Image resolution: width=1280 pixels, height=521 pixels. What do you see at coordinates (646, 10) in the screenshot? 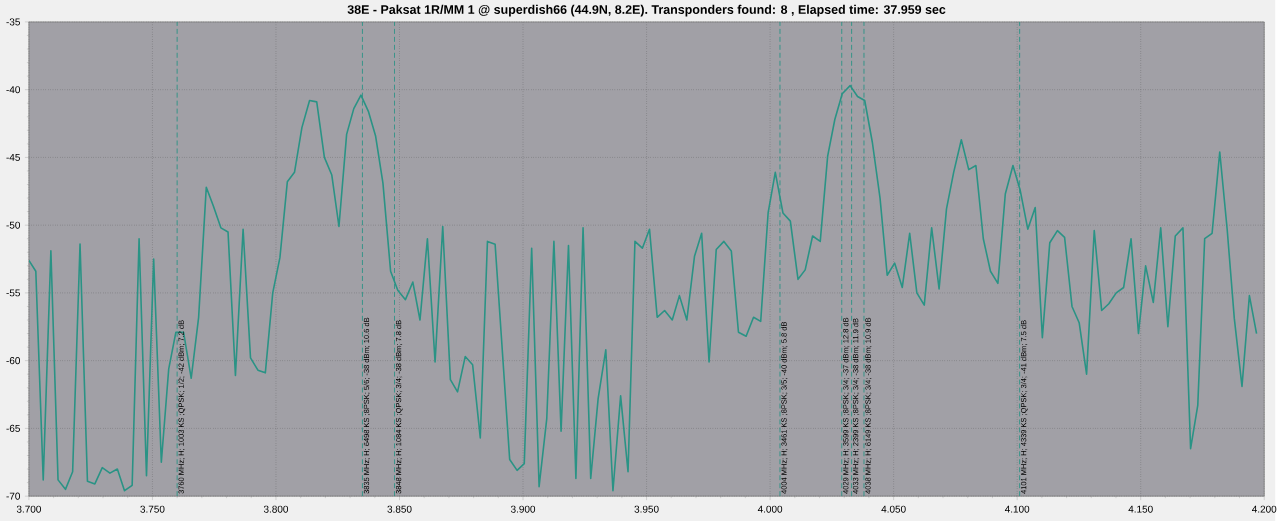
I see `chart-title: 38E - Paksat 1R/MM 1 @ superdish66 (44.9N, 8.2E). Transponders found: 8 , Elapsed time: 37.959 sec` at bounding box center [646, 10].